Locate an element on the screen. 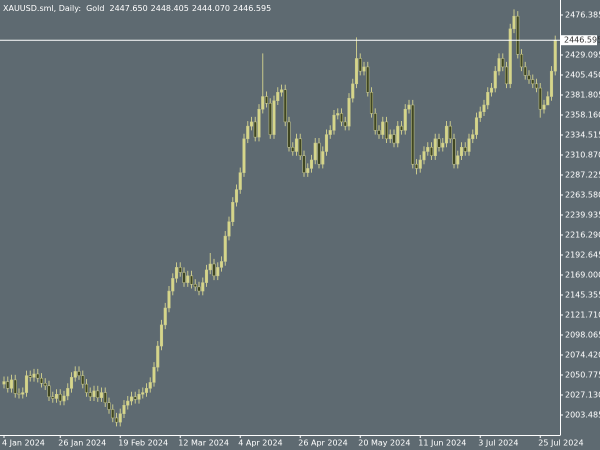 The height and width of the screenshot is (450, 600). x-tick-label: 26 Jan 2024 is located at coordinates (82, 443).